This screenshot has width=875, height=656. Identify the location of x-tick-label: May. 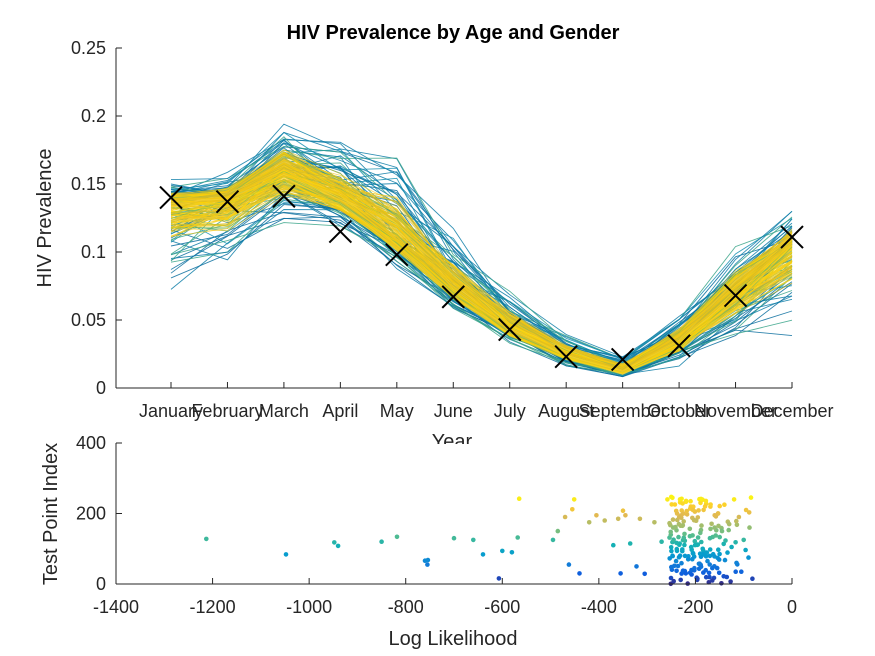
(397, 411).